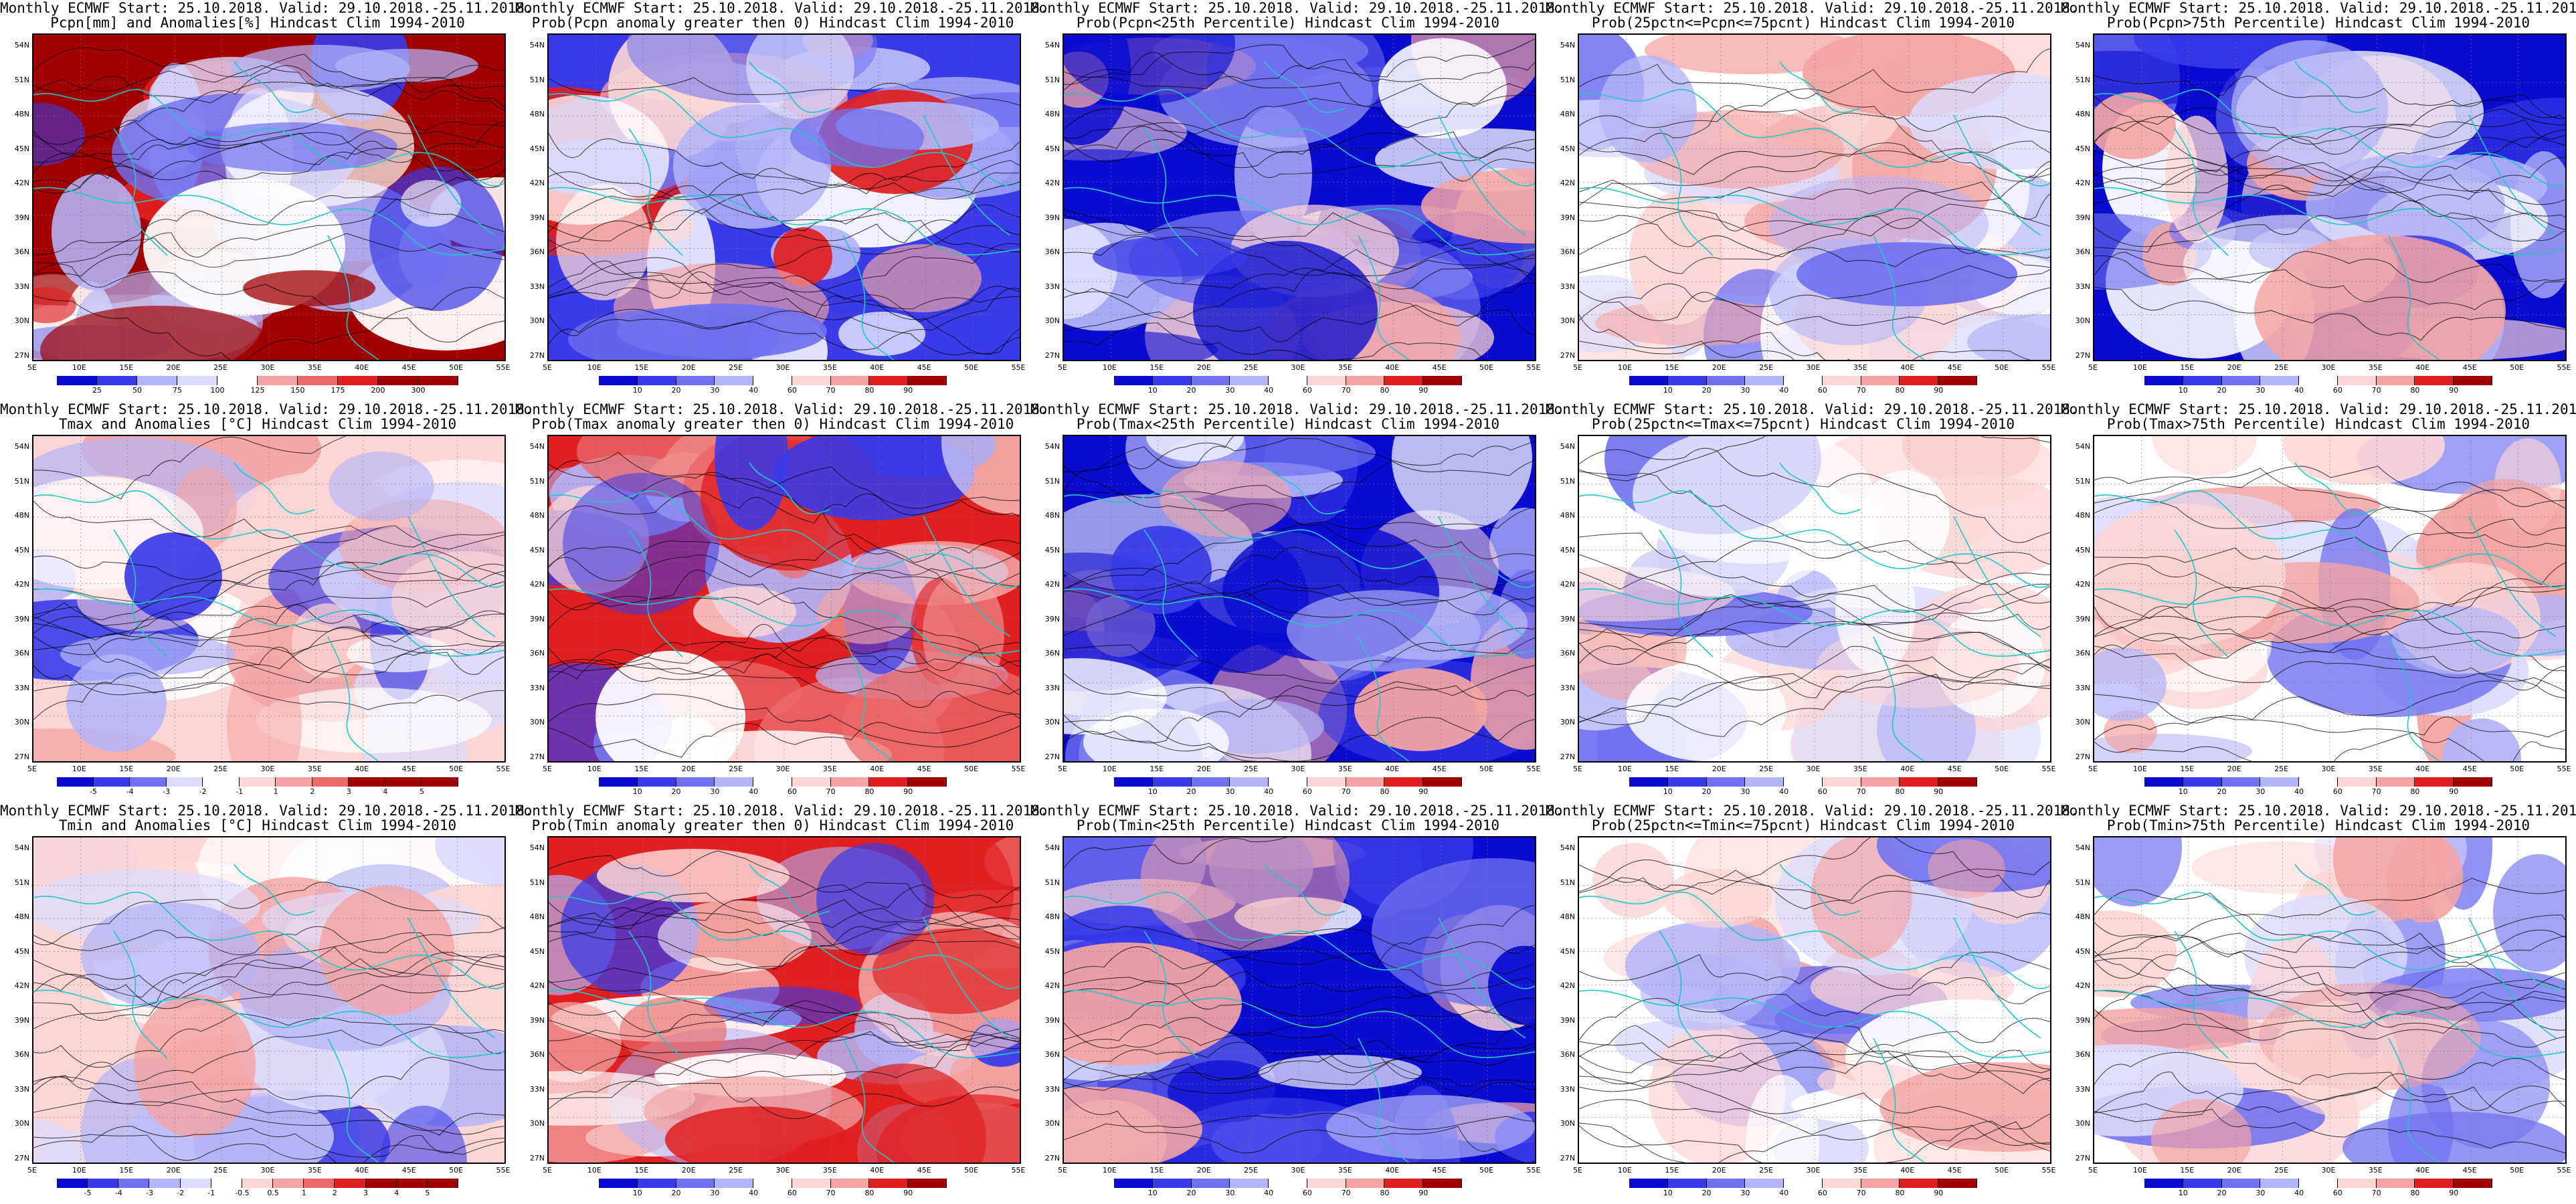 The width and height of the screenshot is (2576, 1204). Describe the element at coordinates (312, 791) in the screenshot. I see `colorbar-tick-label: 2` at that location.